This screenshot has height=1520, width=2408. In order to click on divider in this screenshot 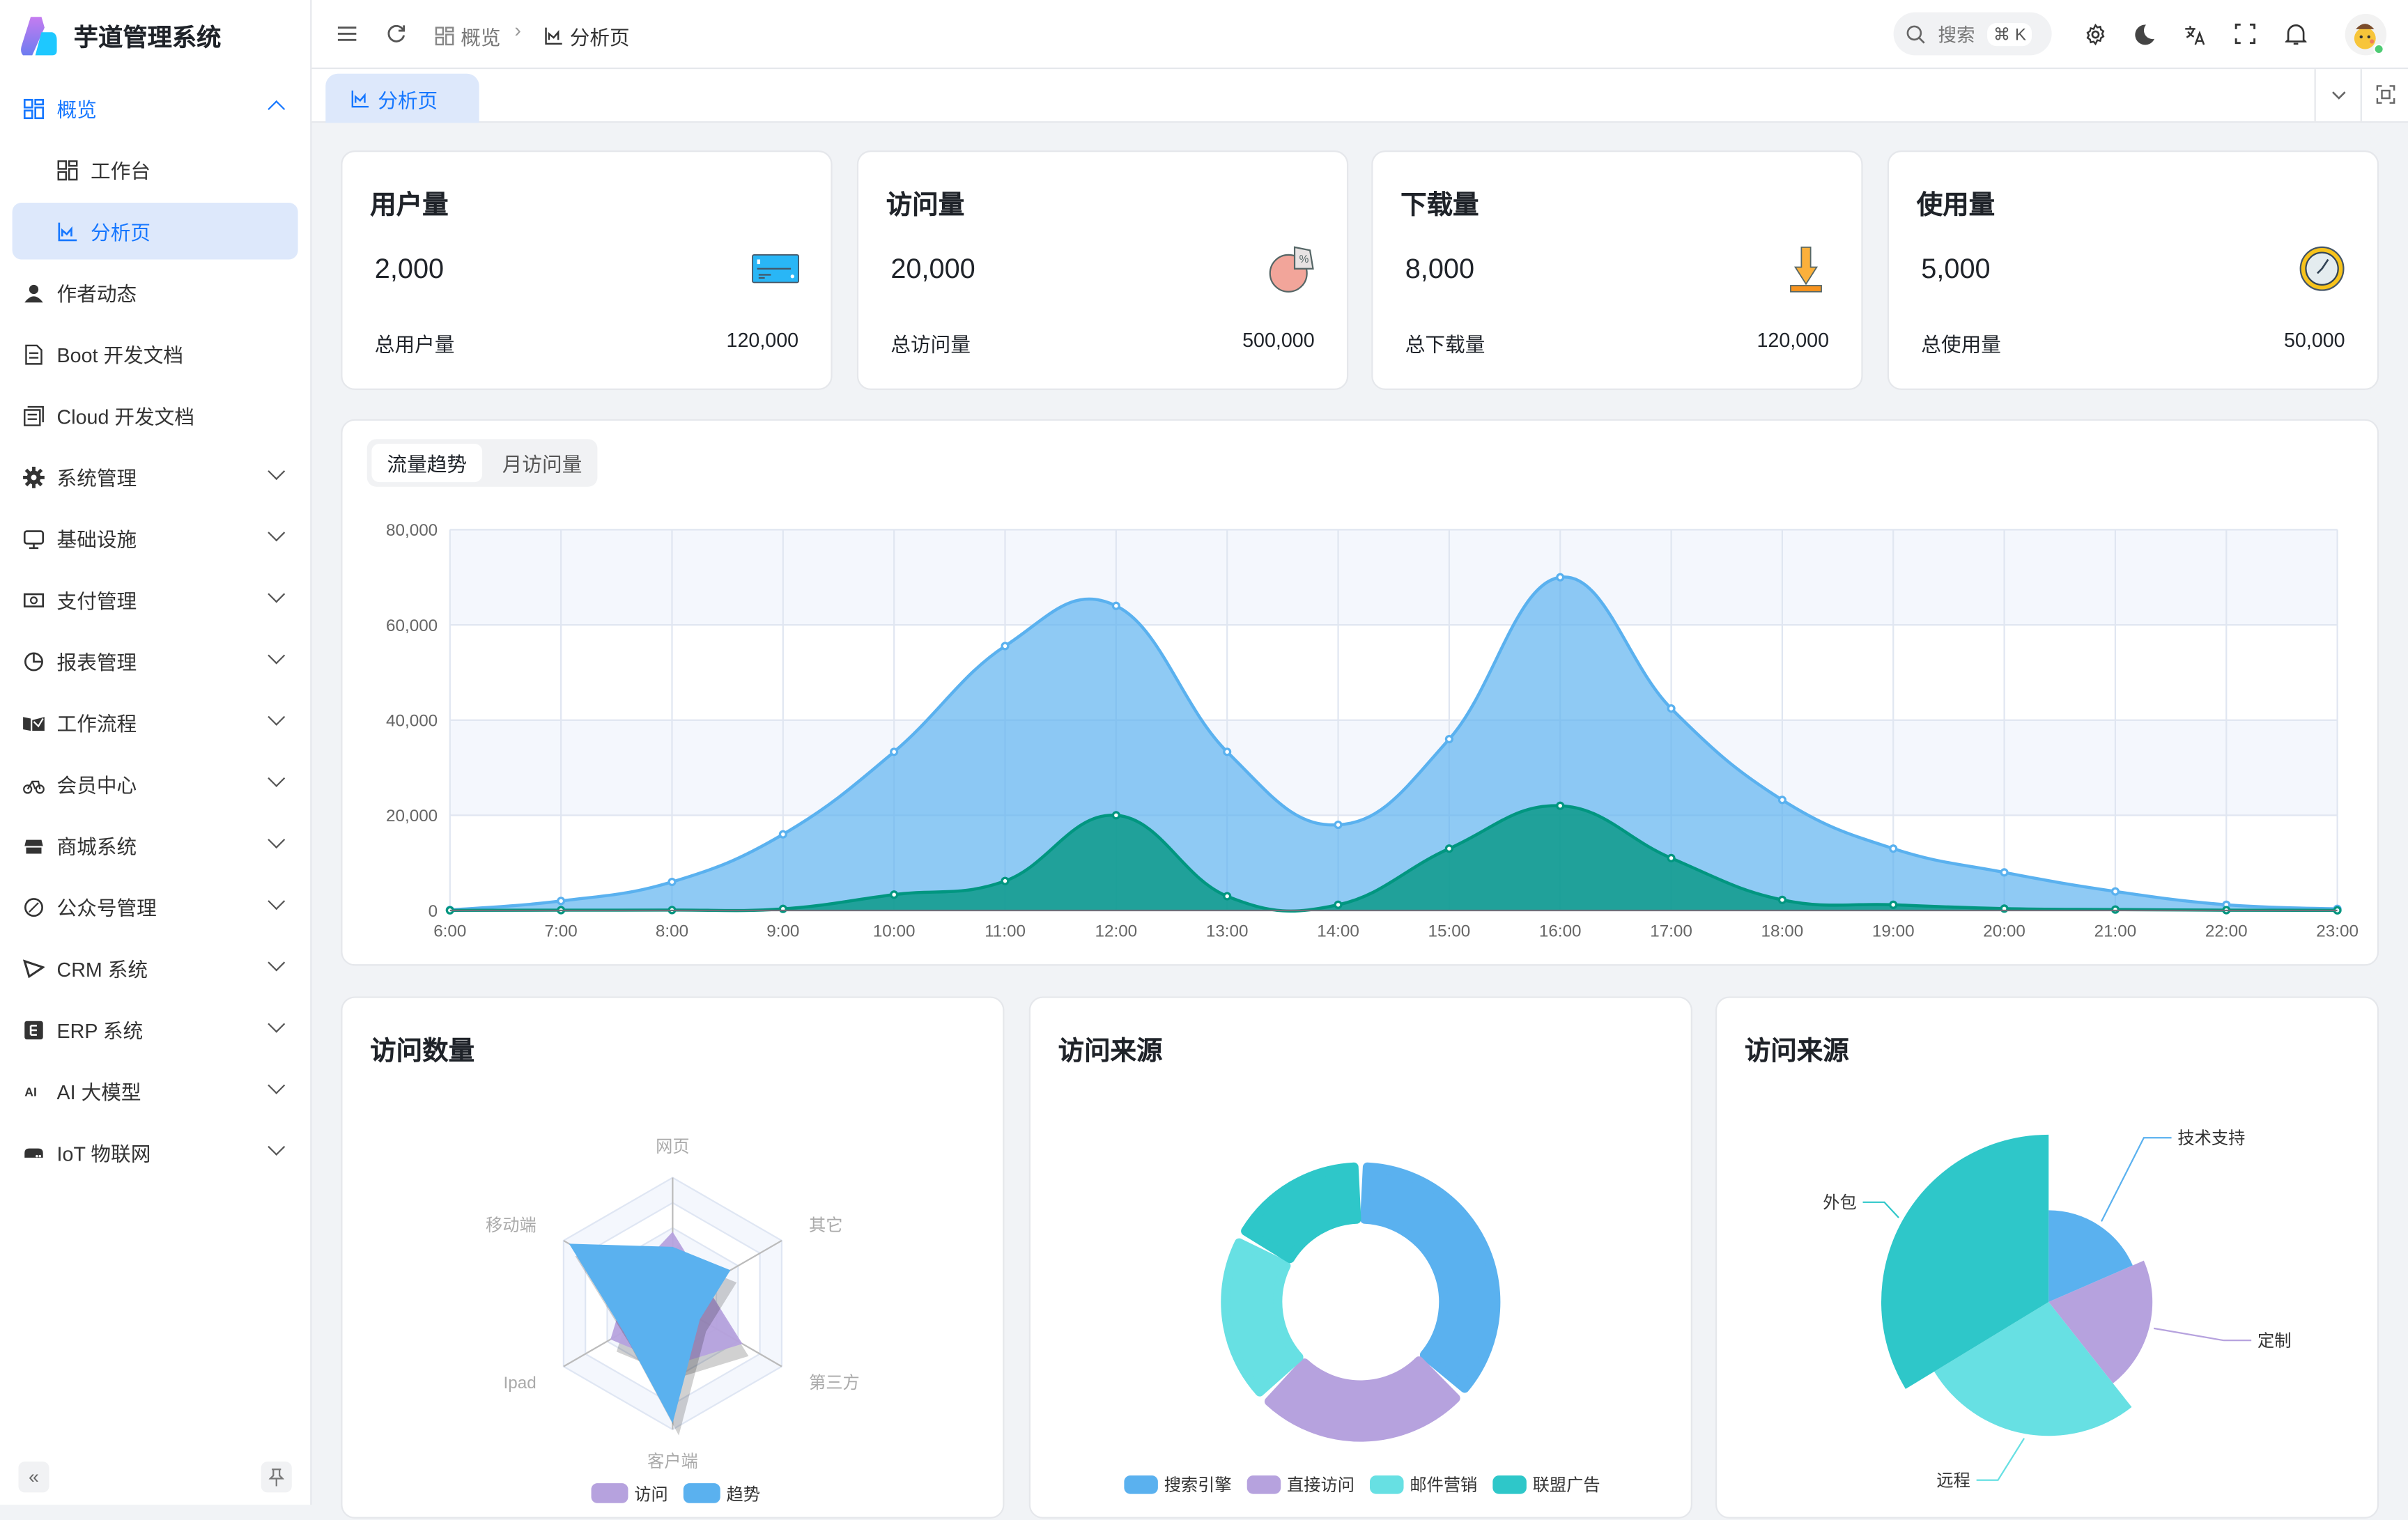, I will do `click(2361, 96)`.